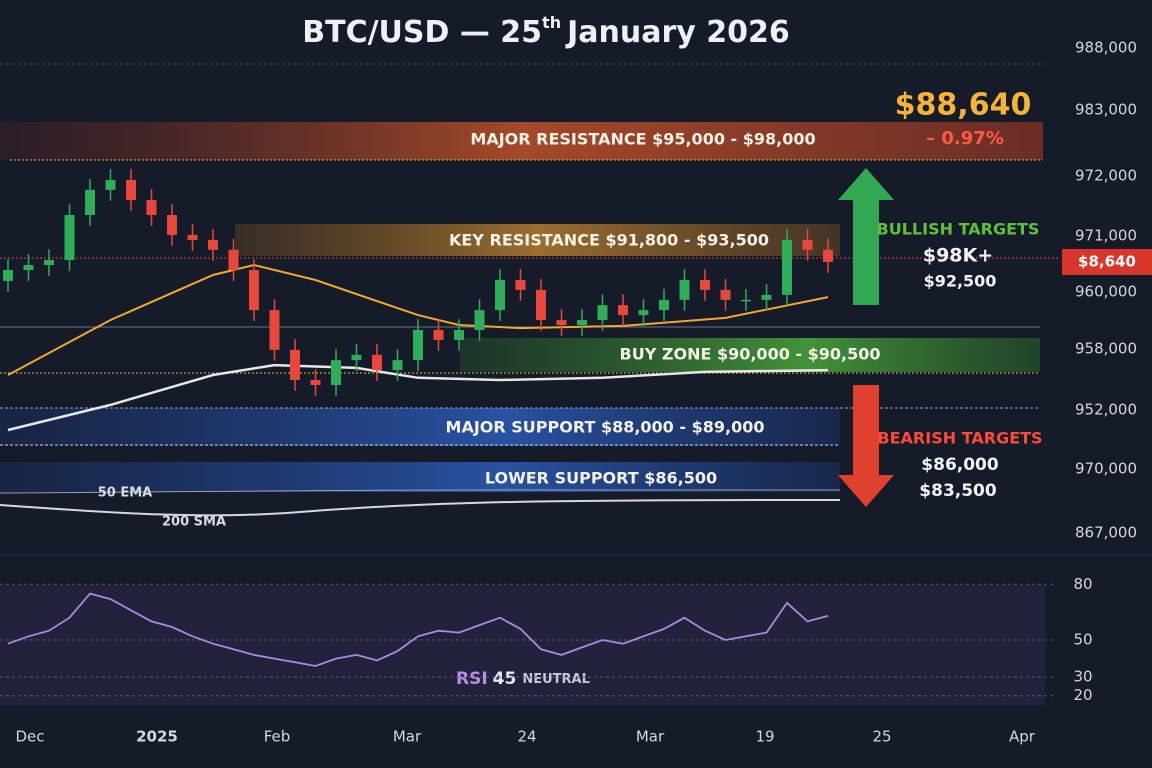 The height and width of the screenshot is (768, 1152). Describe the element at coordinates (420, 477) in the screenshot. I see `lower-support-zone` at that location.